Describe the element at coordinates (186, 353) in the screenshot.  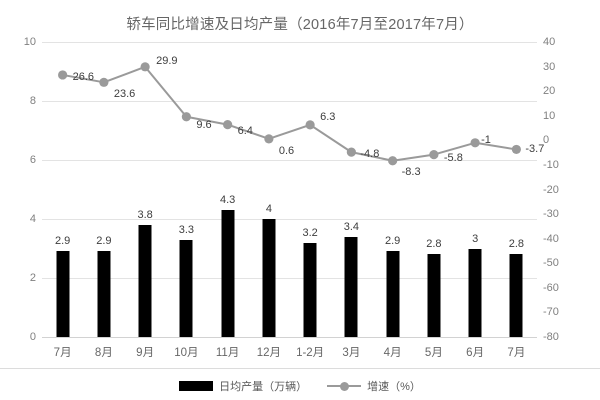
I see `x-axis-label: 10月` at that location.